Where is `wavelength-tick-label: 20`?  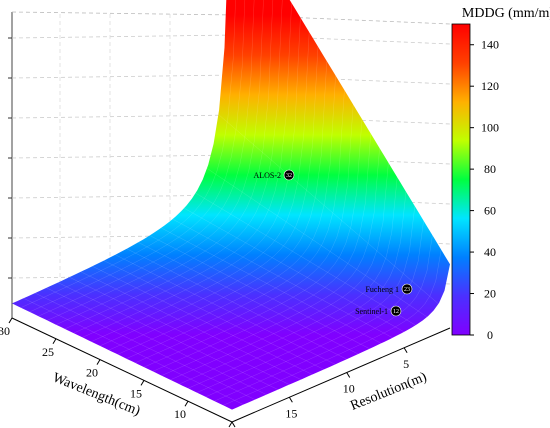
wavelength-tick-label: 20 is located at coordinates (92, 373).